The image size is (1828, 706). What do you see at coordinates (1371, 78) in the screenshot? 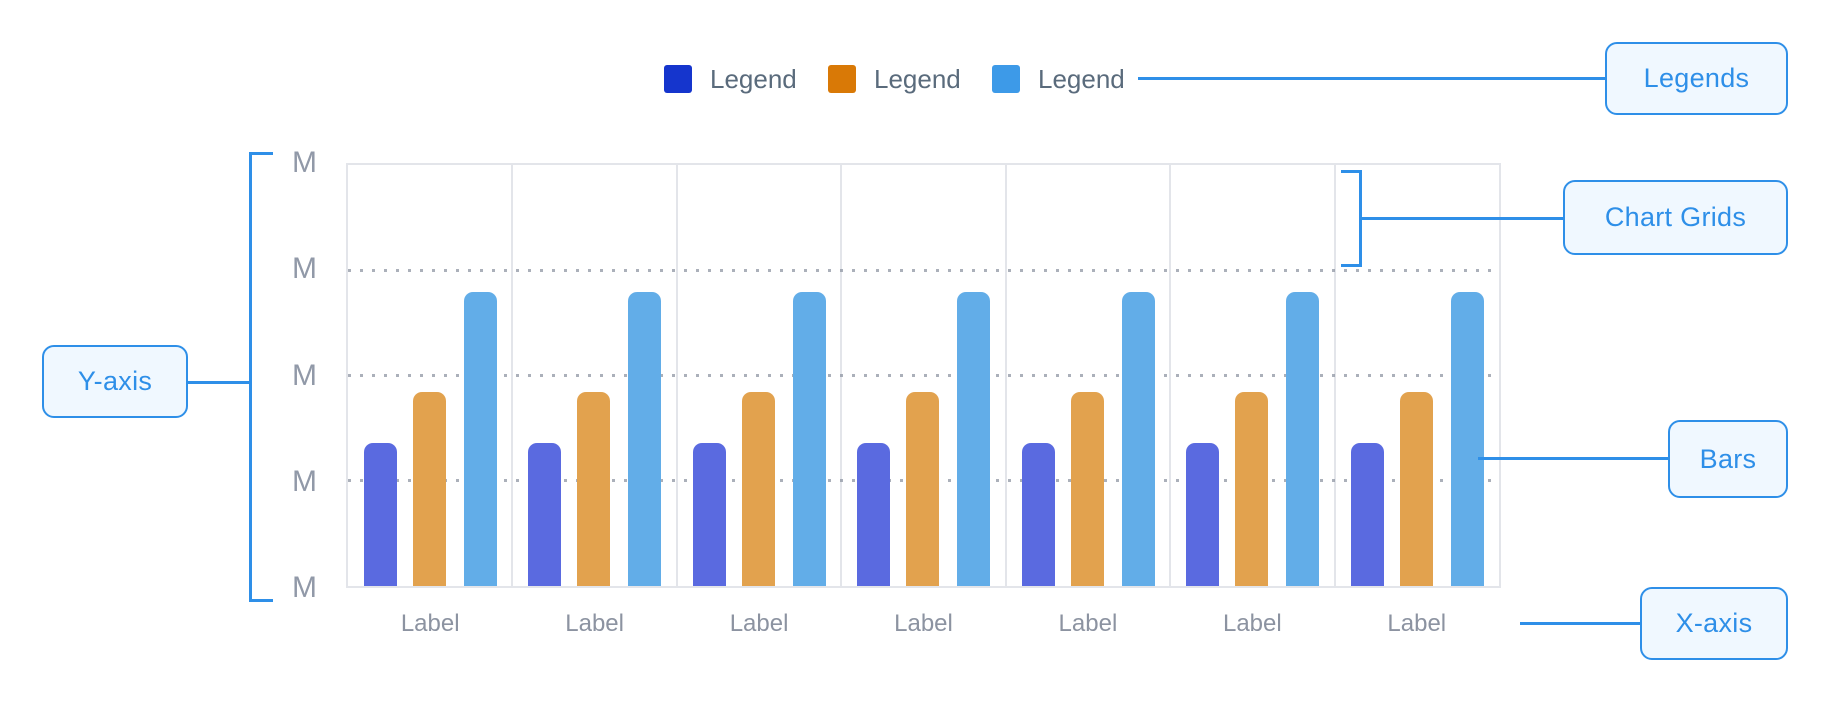
I see `legends-connector-line` at bounding box center [1371, 78].